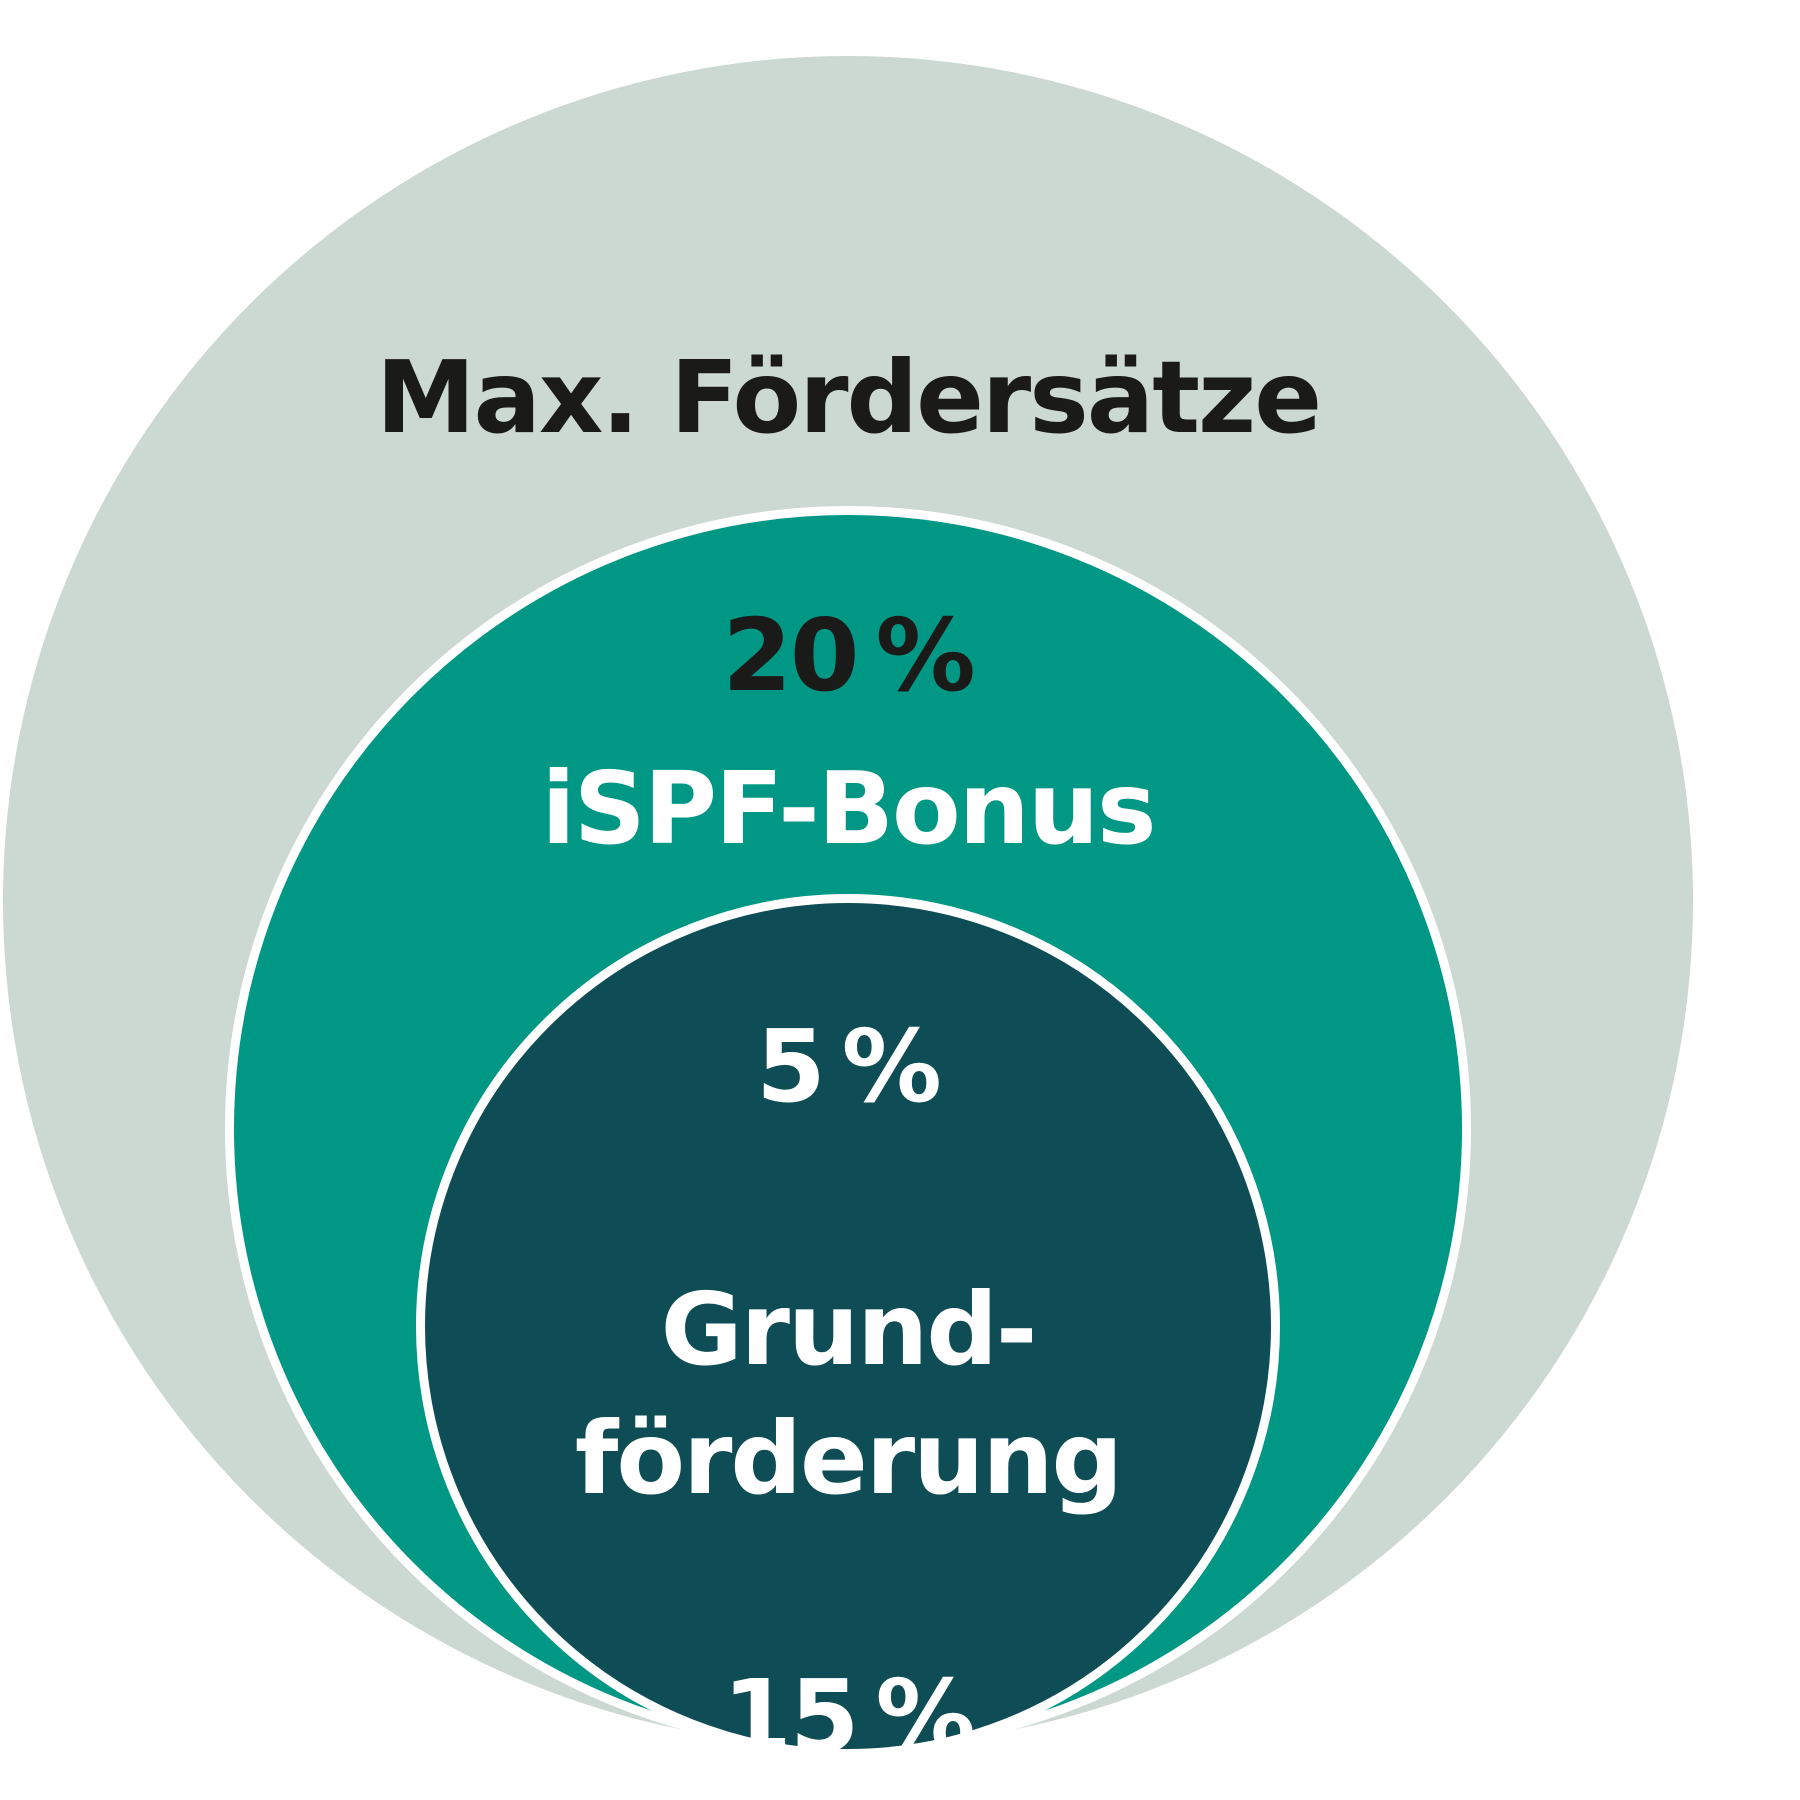  I want to click on outer-circle-value: 20 %, so click(848, 655).